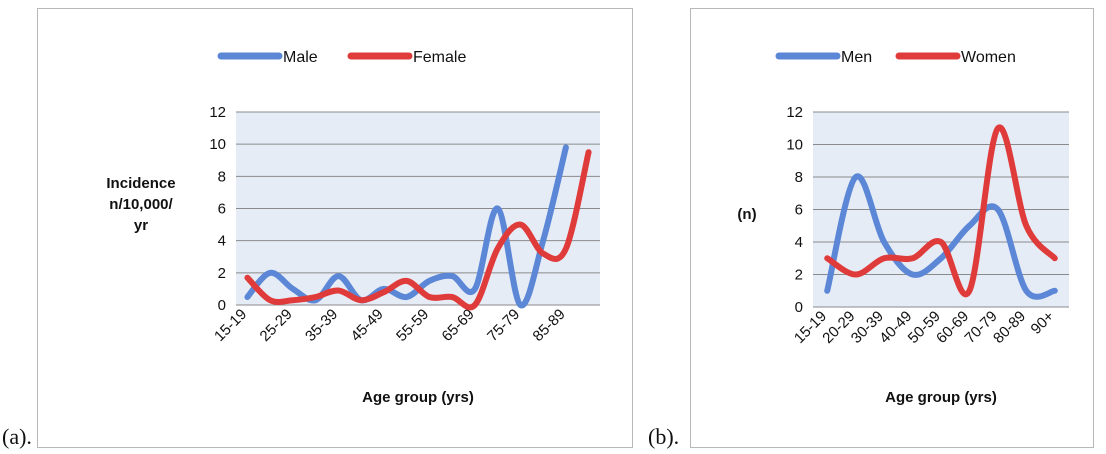 This screenshot has height=454, width=1106. Describe the element at coordinates (141, 204) in the screenshot. I see `chart-a-y-axis-title: n/10,000/` at that location.